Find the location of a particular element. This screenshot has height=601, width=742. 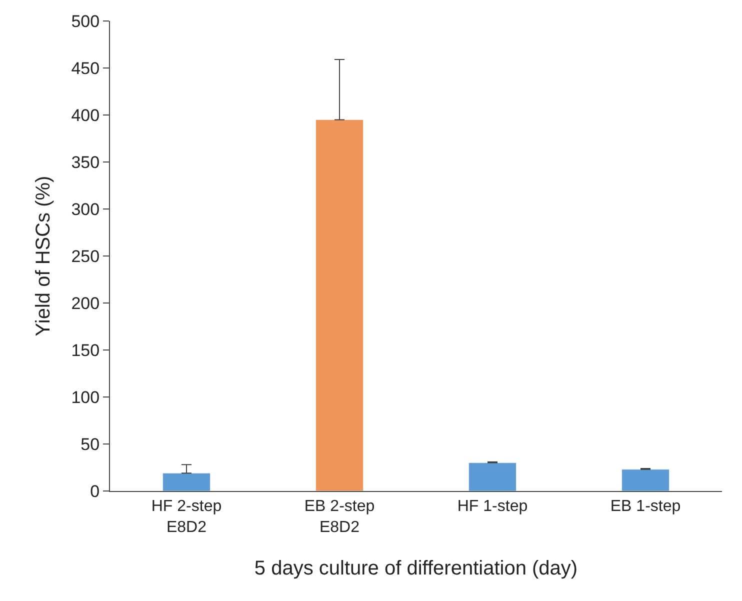

x-tick-label: EB 2-step E8D2 is located at coordinates (339, 517).